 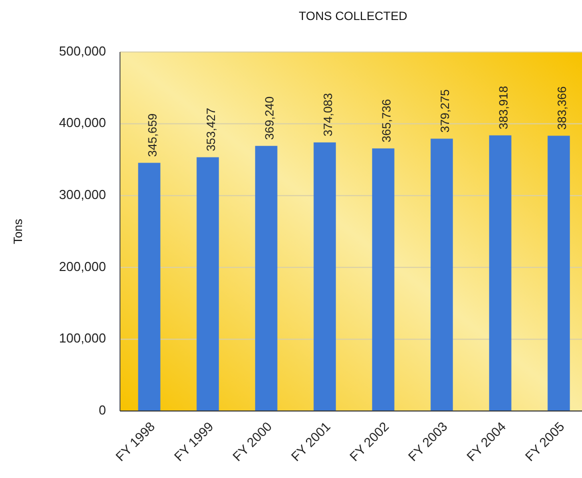 What do you see at coordinates (386, 120) in the screenshot?
I see `data-label: 365,736` at bounding box center [386, 120].